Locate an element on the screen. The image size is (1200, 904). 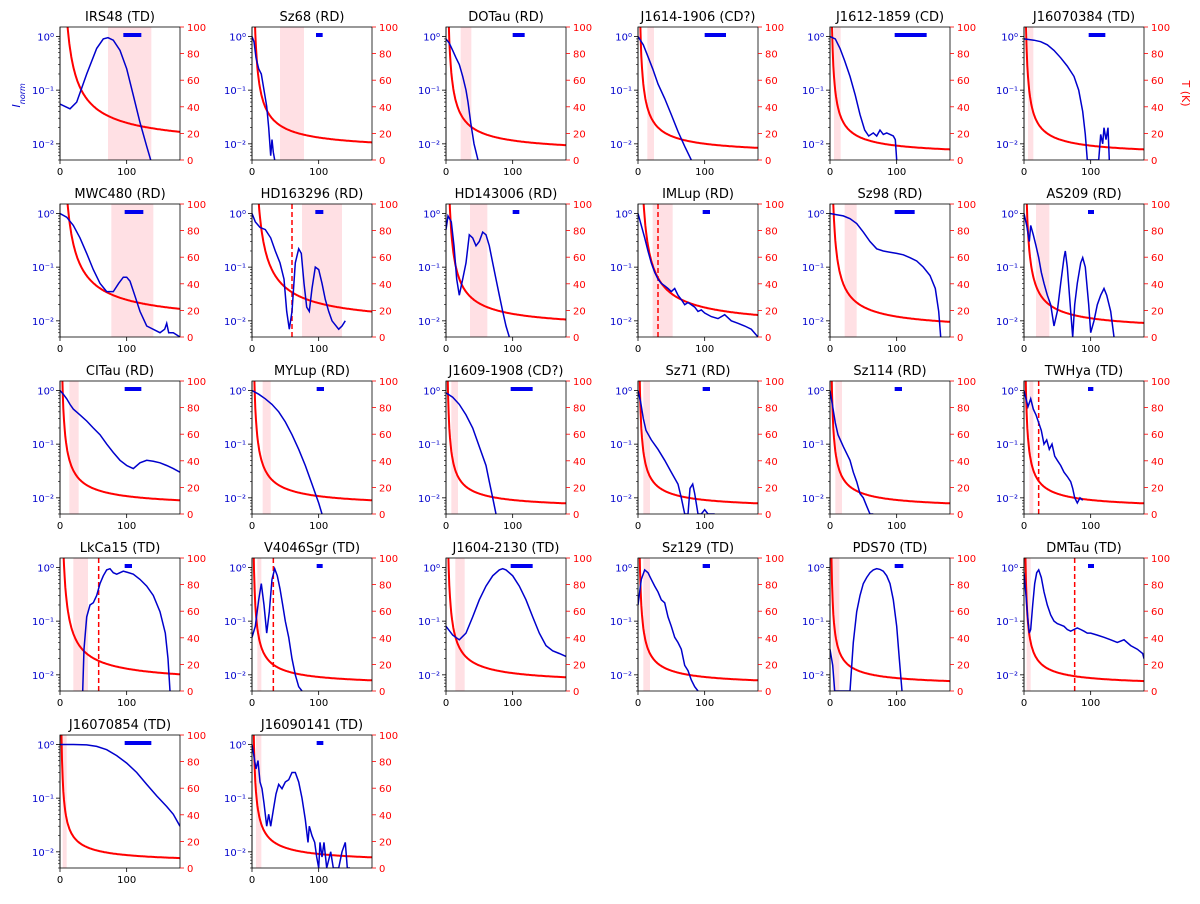
subplot: Sz129 (TD) 0 100 10⁰ 10⁻¹ 10⁻² 0 20 40 60 80 100 is located at coordinates (697, 625).